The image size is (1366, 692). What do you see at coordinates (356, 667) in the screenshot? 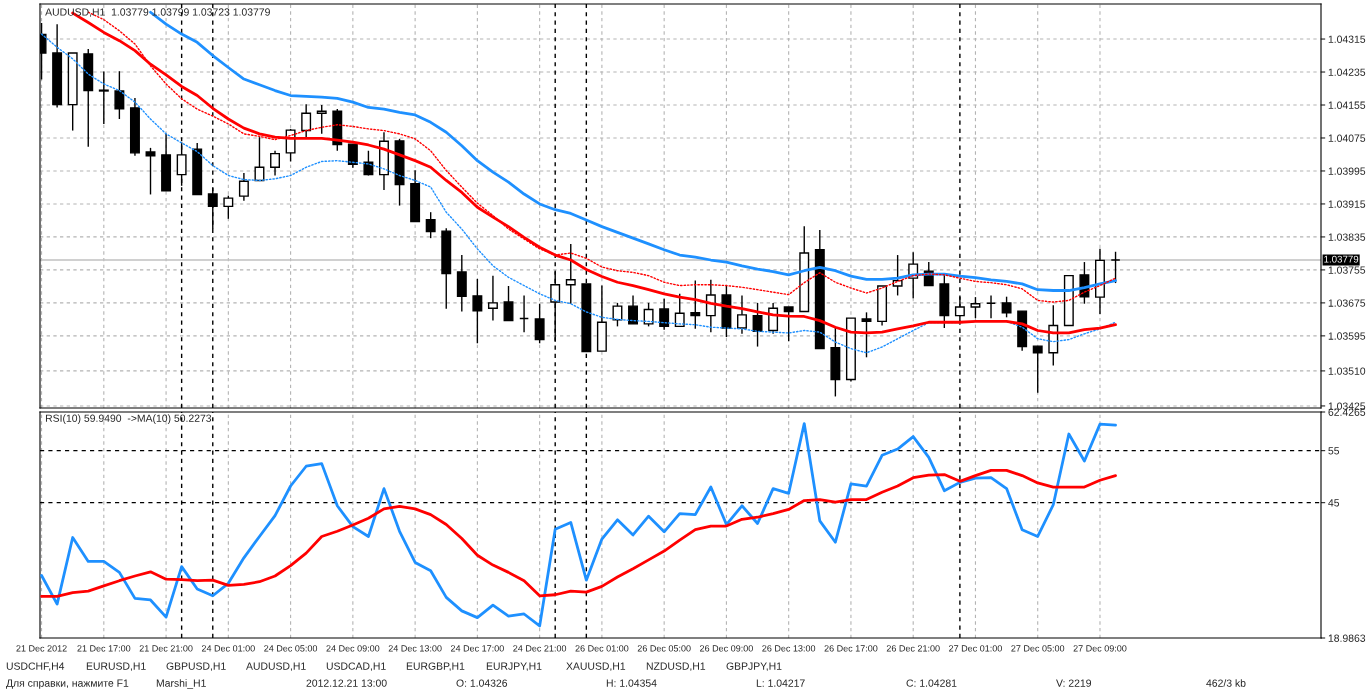
I see `text: USDCAD,H1` at bounding box center [356, 667].